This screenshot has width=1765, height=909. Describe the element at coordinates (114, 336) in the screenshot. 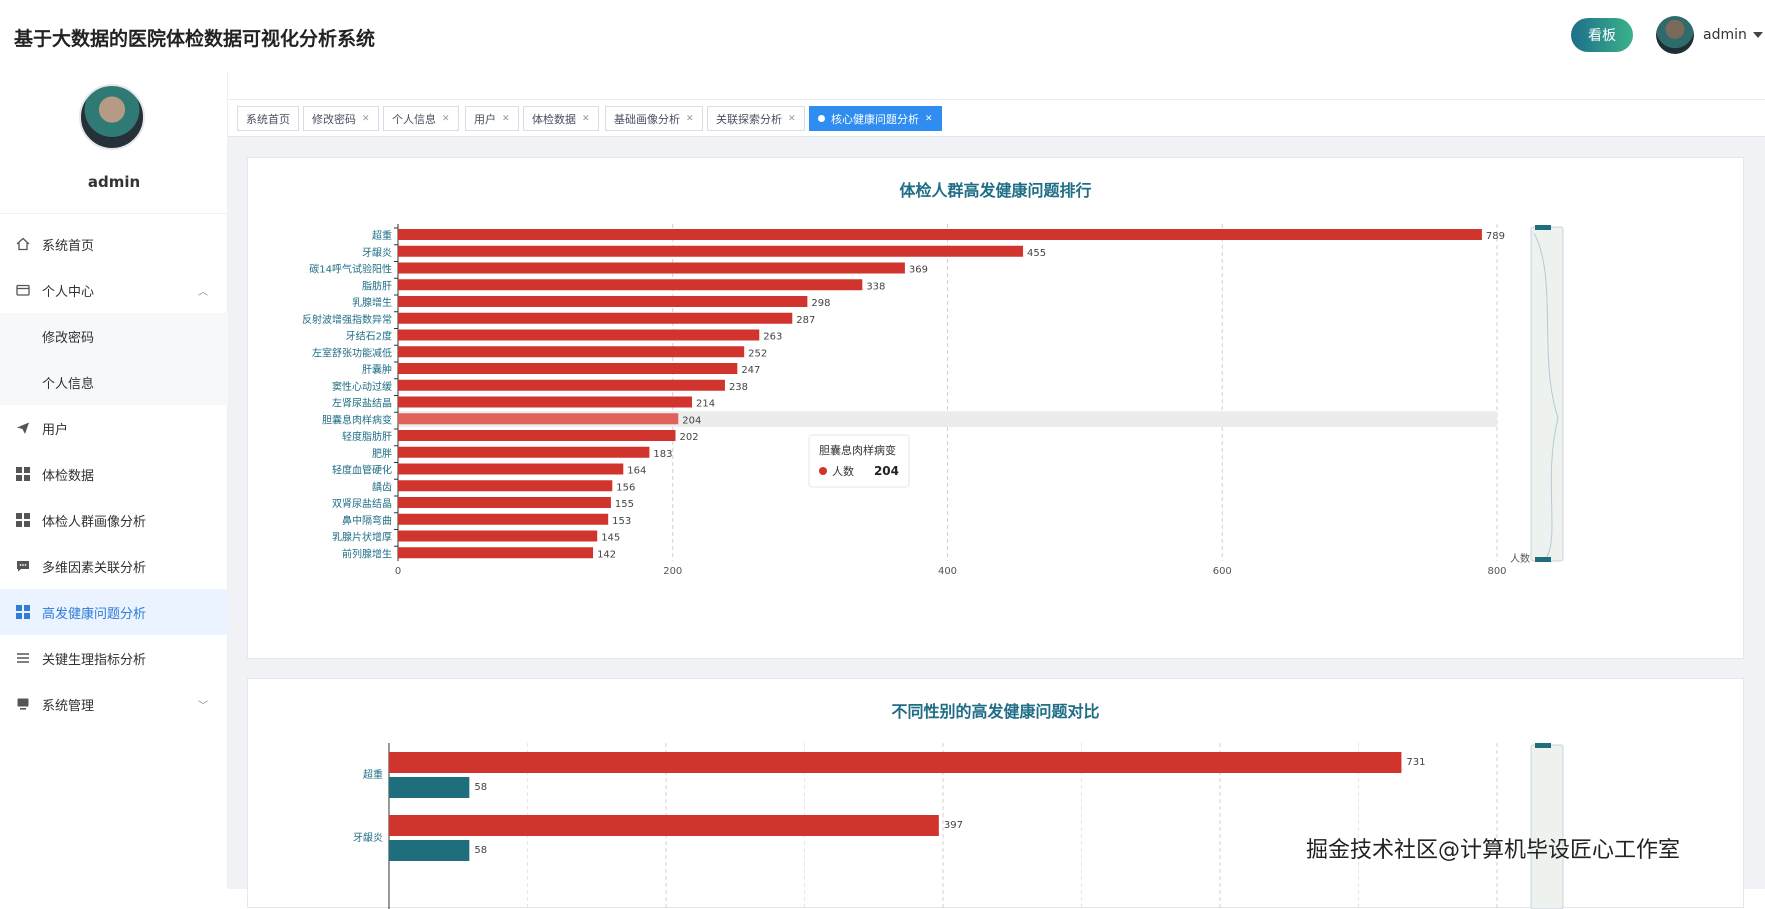

I see `sidebar-item-change-password: 修改密码` at that location.